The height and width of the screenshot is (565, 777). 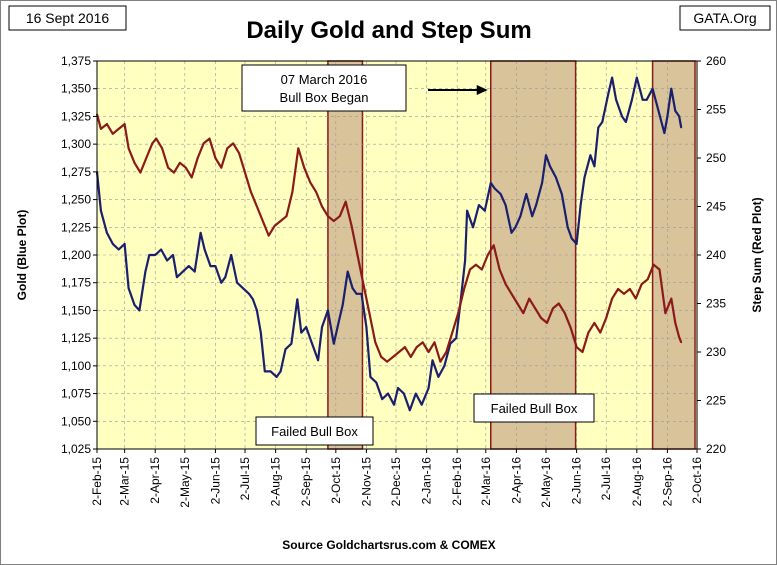 What do you see at coordinates (716, 352) in the screenshot?
I see `y2-tick-label-2: 230` at bounding box center [716, 352].